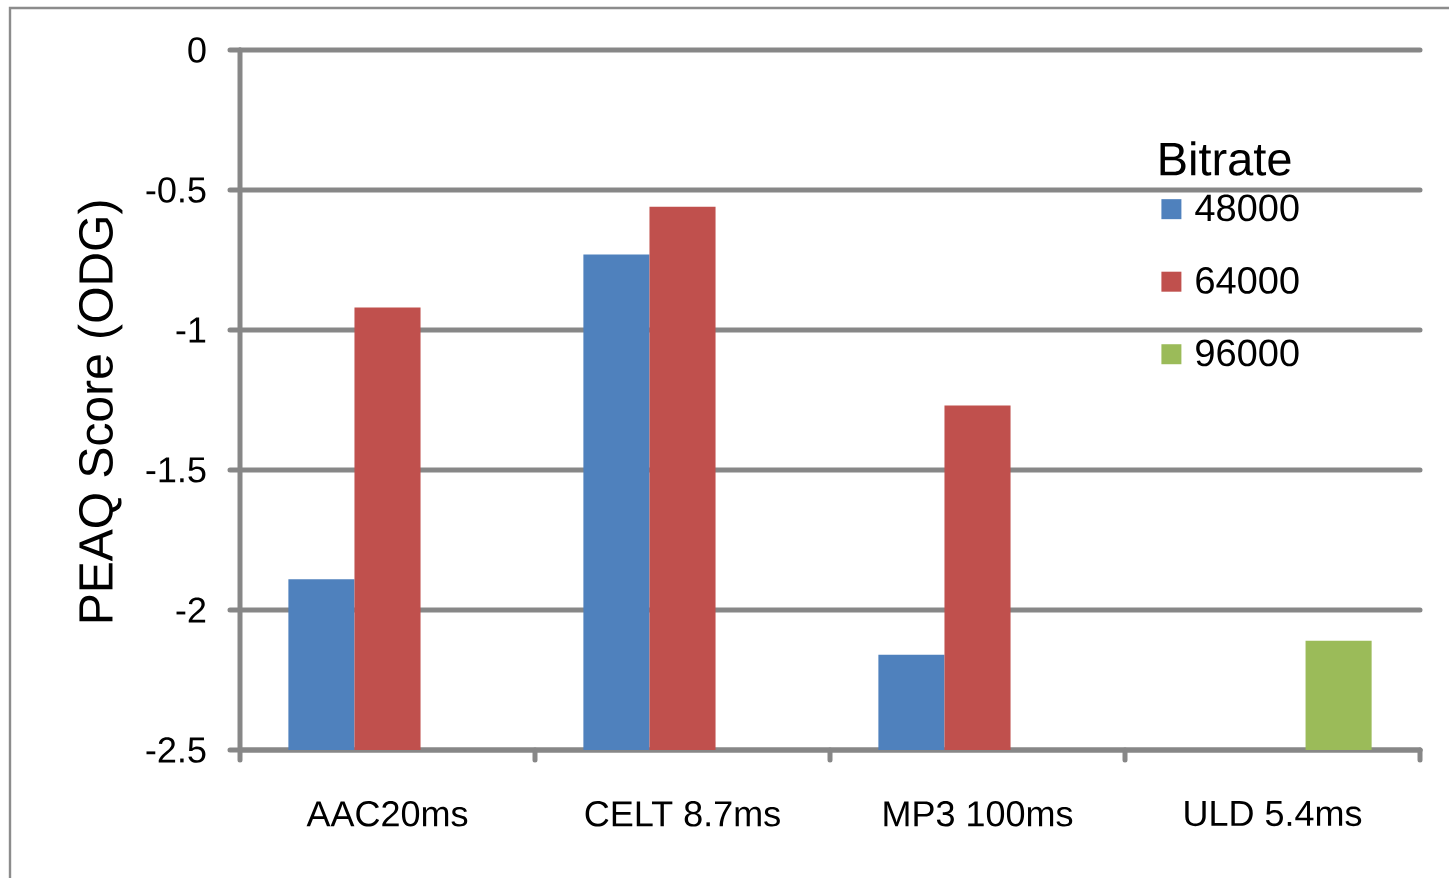 The height and width of the screenshot is (878, 1449). I want to click on y-tick-label: -2, so click(191, 610).